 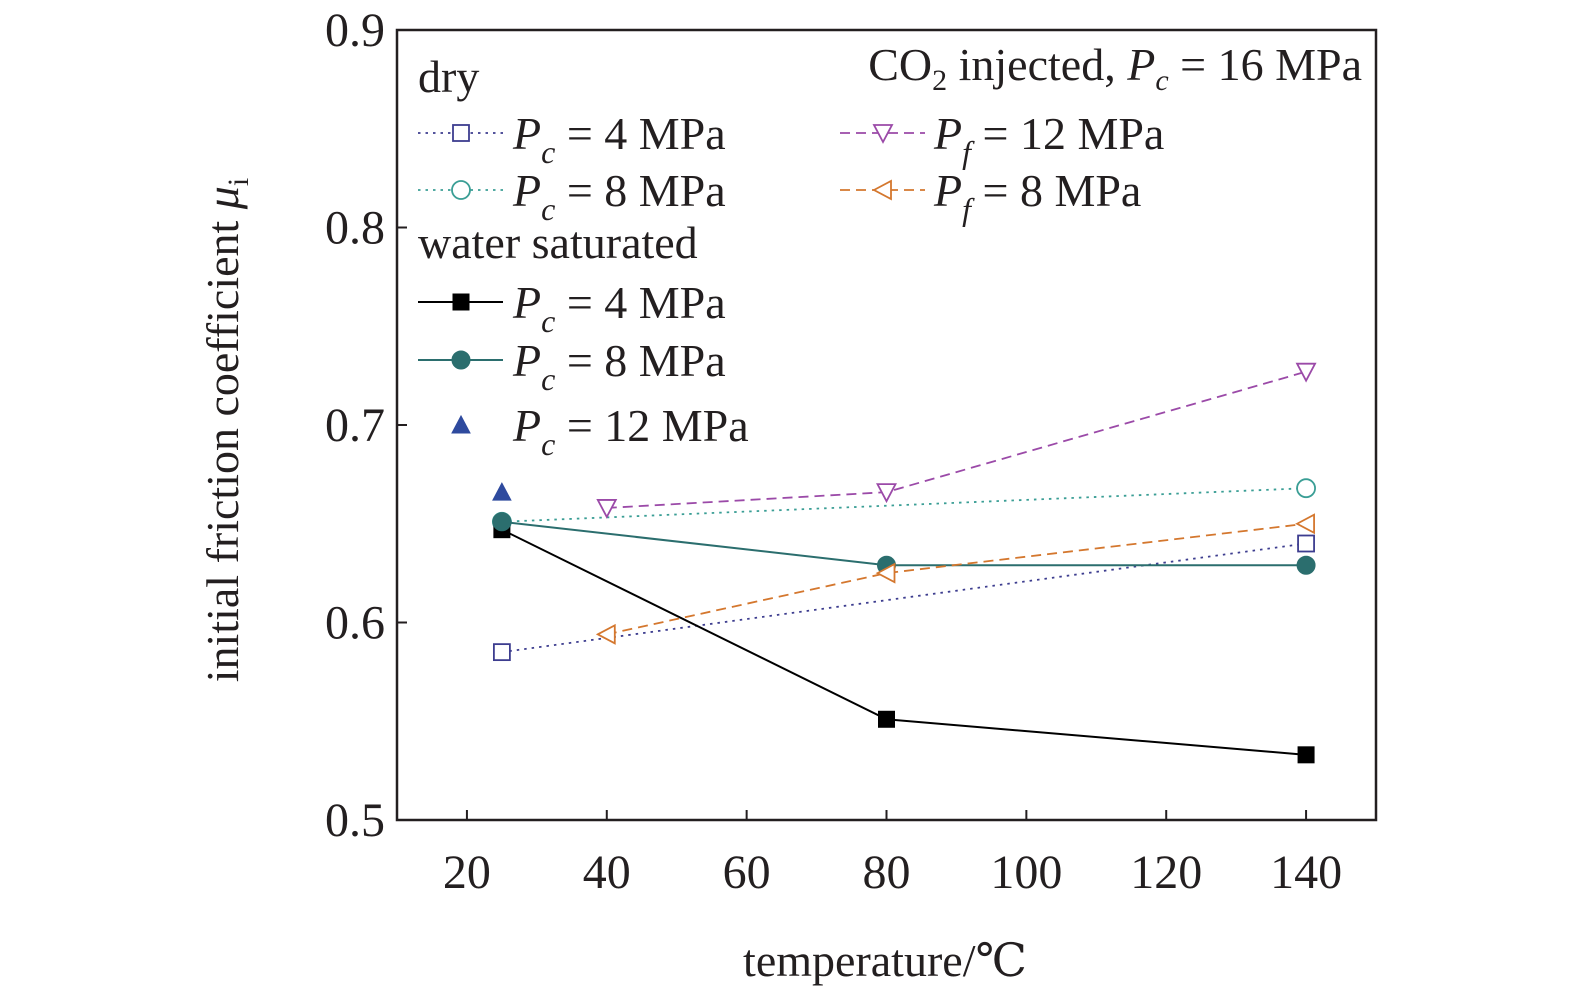 What do you see at coordinates (355, 30) in the screenshot?
I see `y-tick-label: 0.9` at bounding box center [355, 30].